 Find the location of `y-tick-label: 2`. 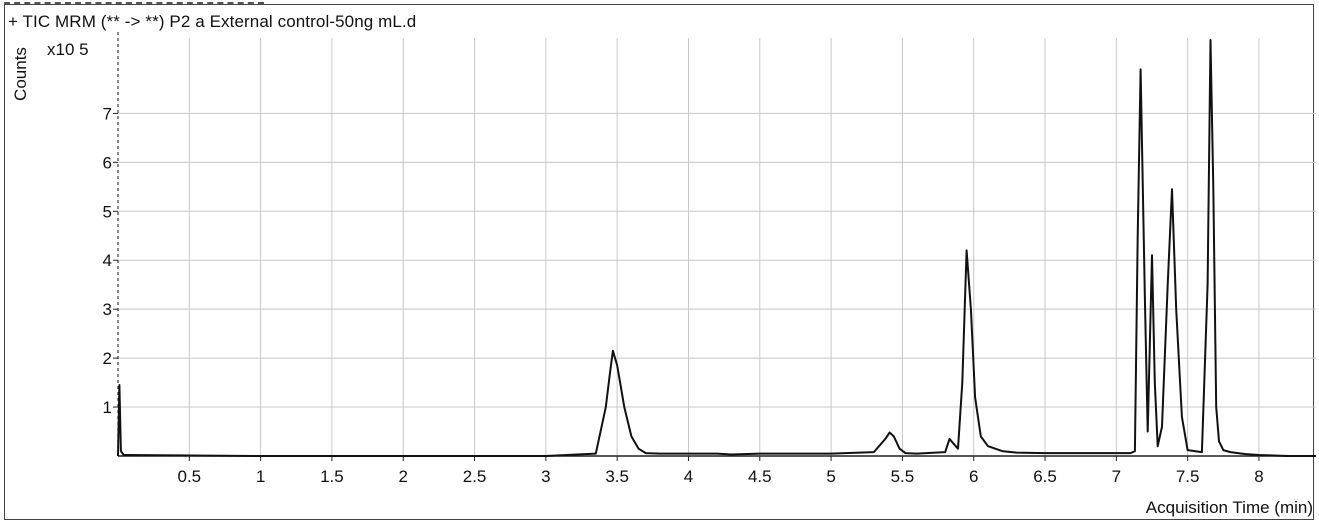

y-tick-label: 2 is located at coordinates (107, 358).